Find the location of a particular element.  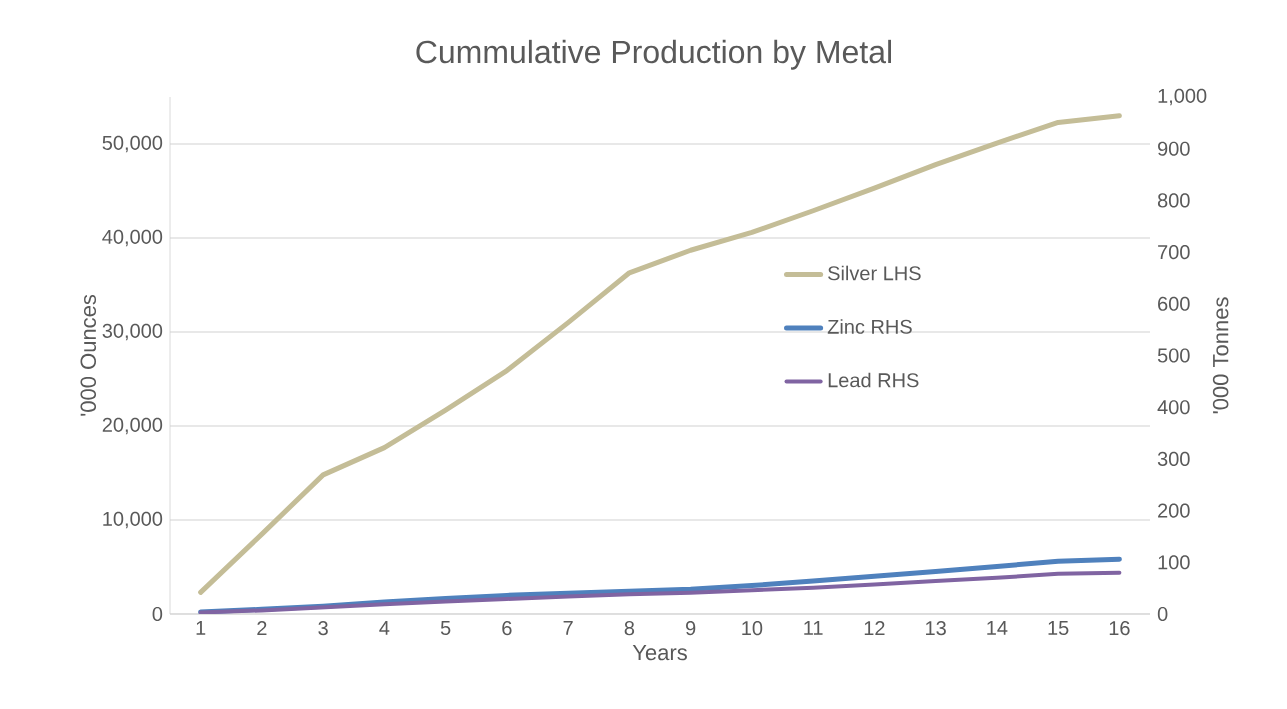

x-tick-label: 9 is located at coordinates (691, 628).